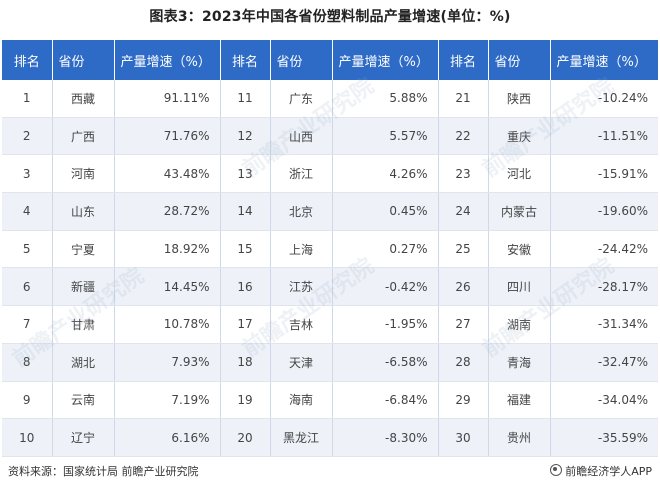 The image size is (660, 486). What do you see at coordinates (519, 249) in the screenshot?
I see `province-cell: 安徽` at bounding box center [519, 249].